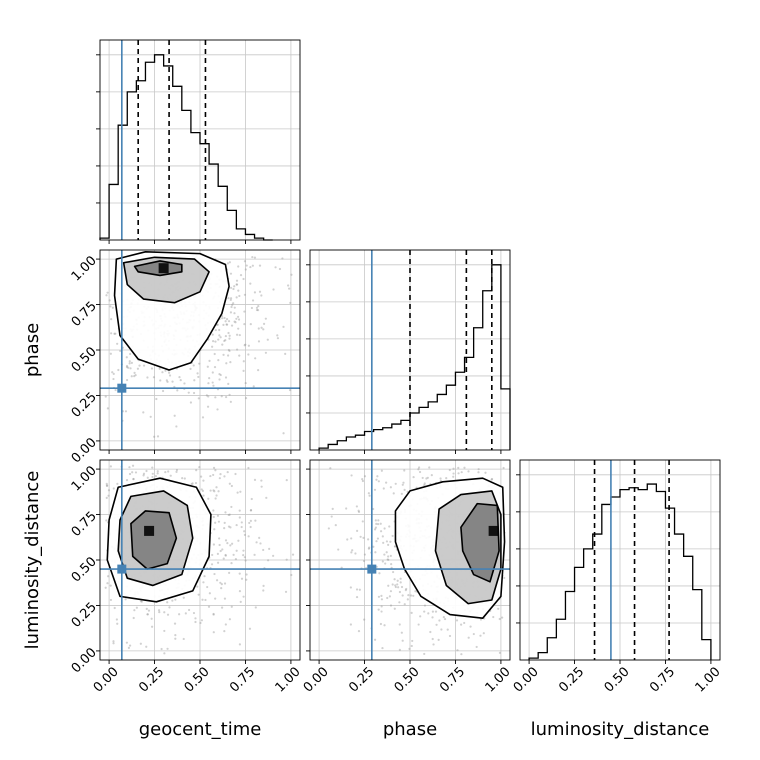 This screenshot has height=760, width=760. What do you see at coordinates (84, 524) in the screenshot?
I see `y-tick-label: 0.75` at bounding box center [84, 524].